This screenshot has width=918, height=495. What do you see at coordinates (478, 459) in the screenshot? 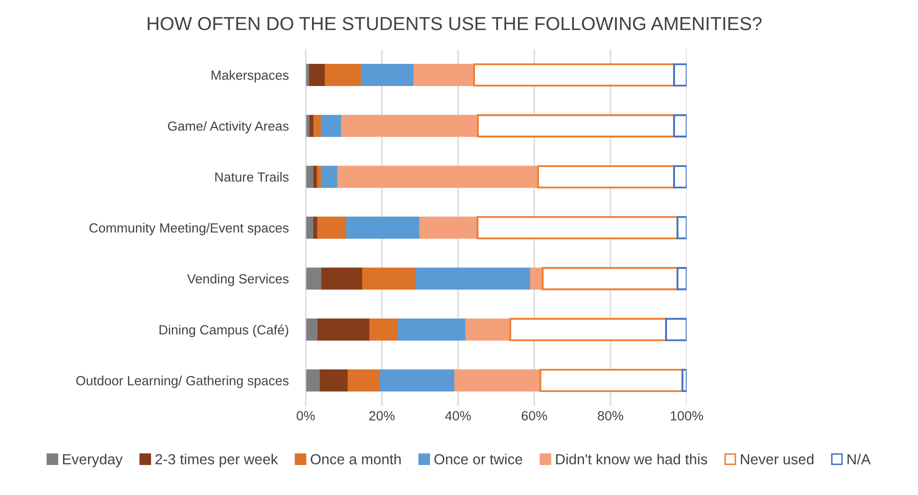
I see `legend-label: Once or twice` at bounding box center [478, 459].